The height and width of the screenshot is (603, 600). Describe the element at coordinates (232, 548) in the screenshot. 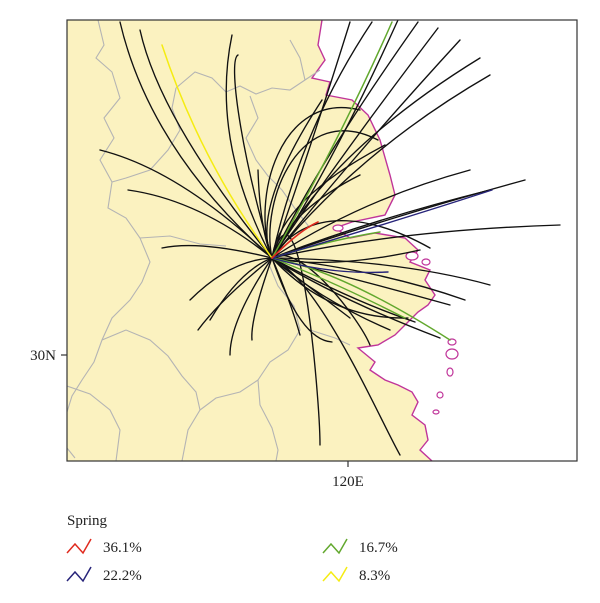

I see `legend: Spring 36.1% 22.2% 16.7% 8.3%` at that location.